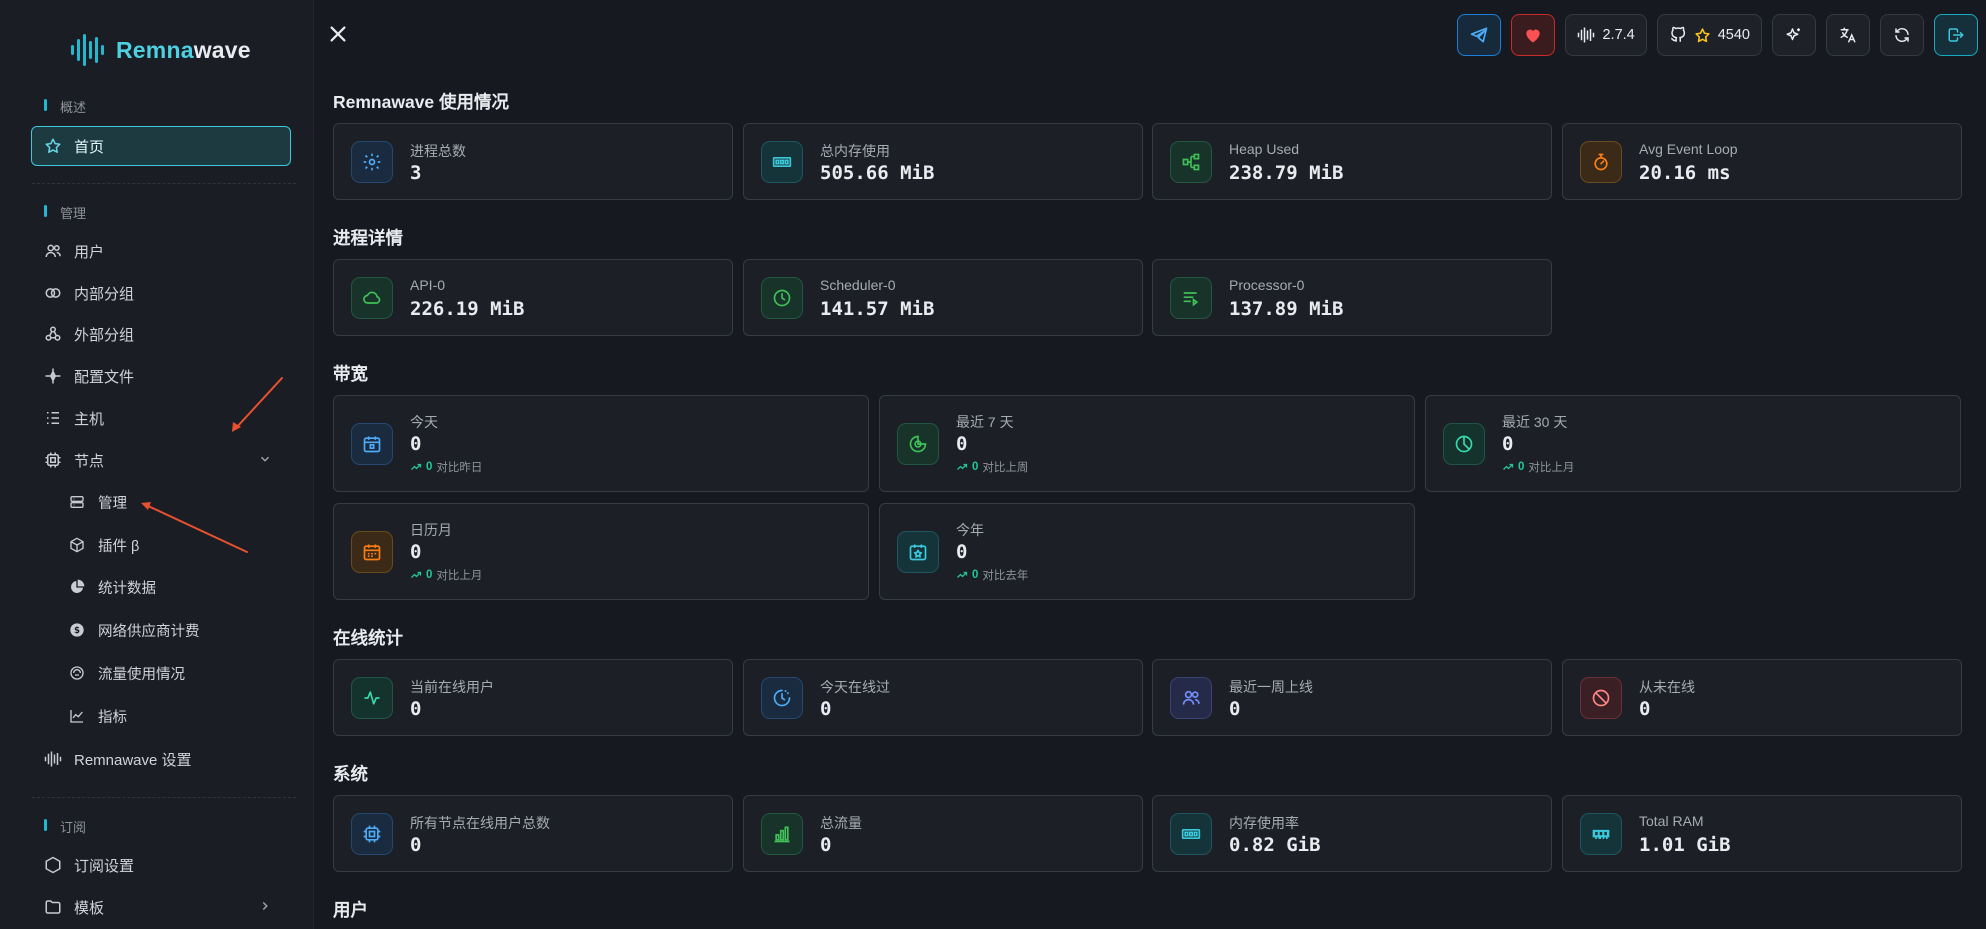 Image resolution: width=1986 pixels, height=929 pixels. I want to click on telegram-icon, so click(1479, 35).